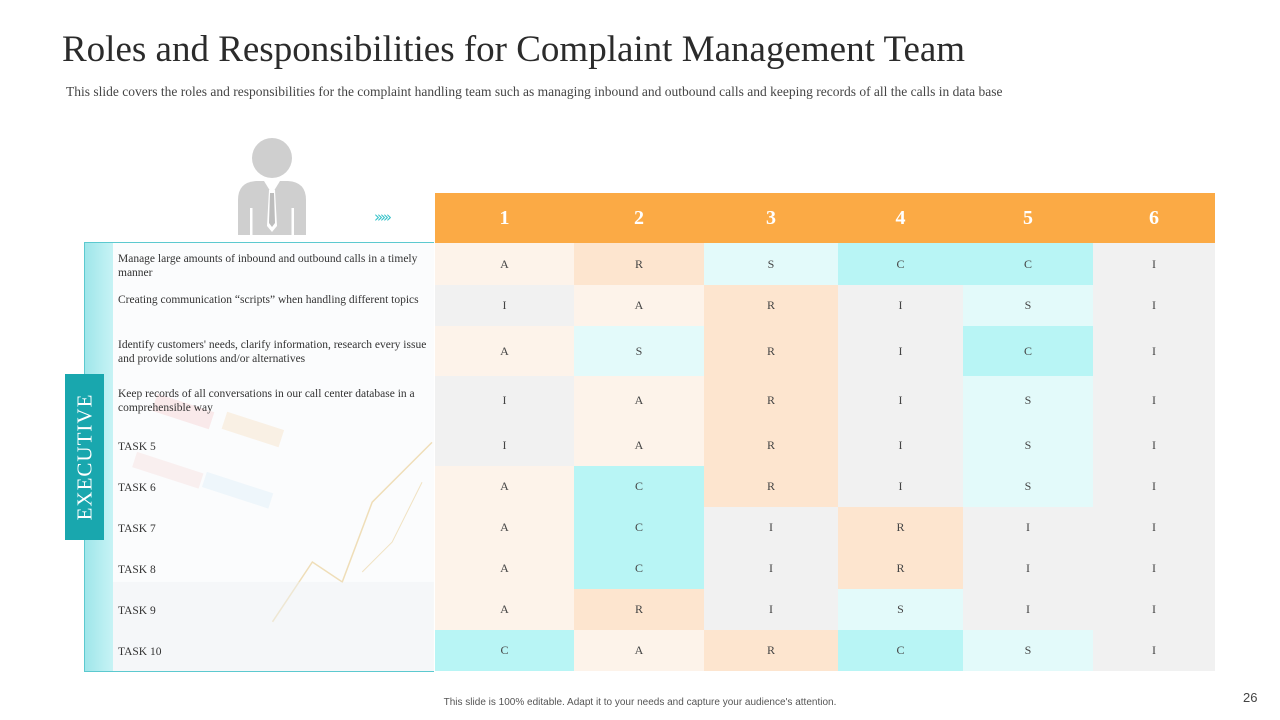  What do you see at coordinates (771, 218) in the screenshot?
I see `column-header: 3` at bounding box center [771, 218].